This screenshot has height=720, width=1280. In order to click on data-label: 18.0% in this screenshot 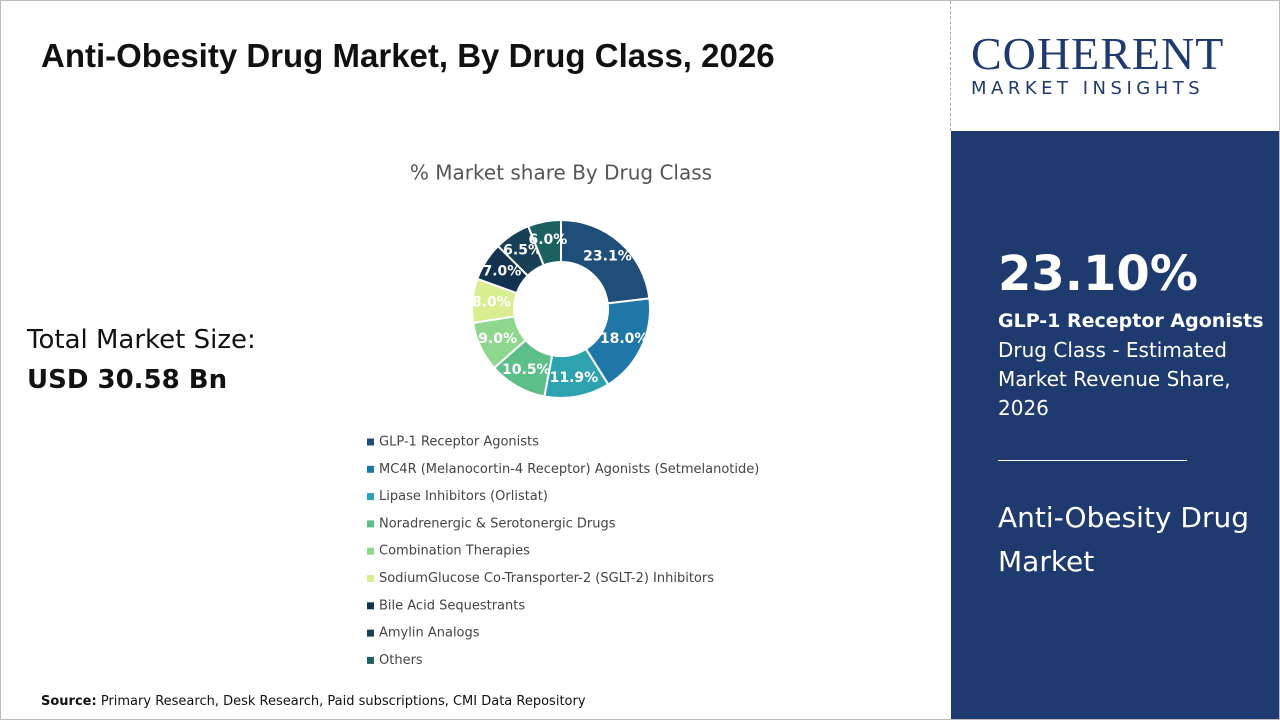, I will do `click(624, 339)`.